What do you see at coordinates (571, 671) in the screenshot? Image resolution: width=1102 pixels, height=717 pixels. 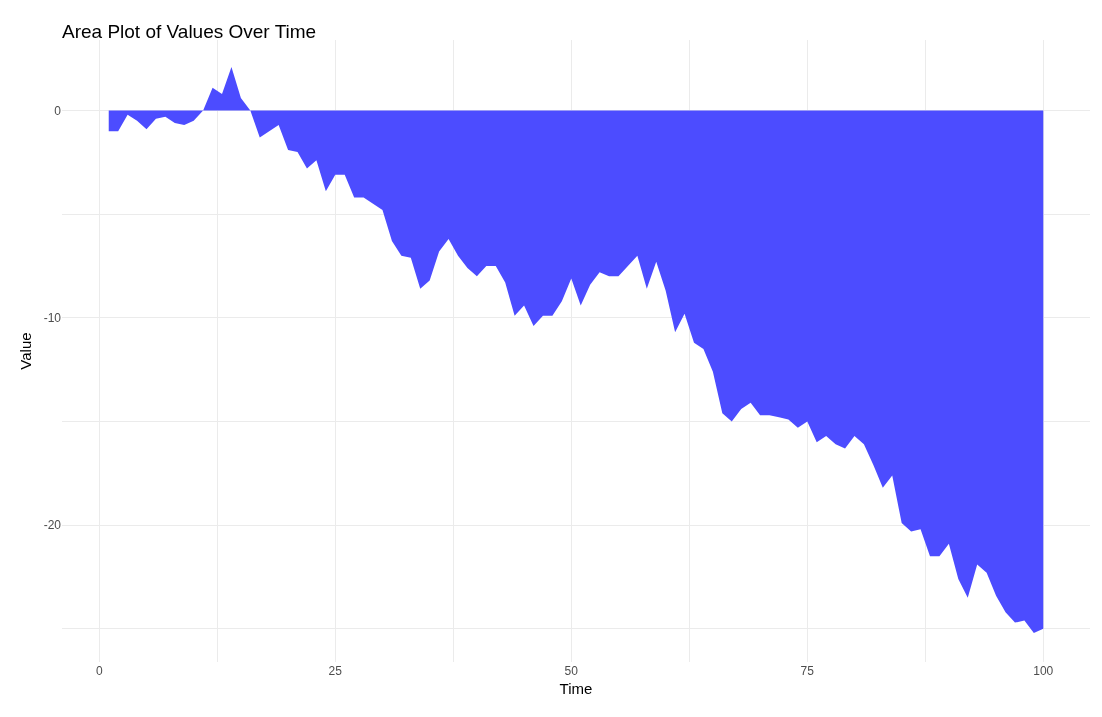 I see `x-tick-label: 50` at bounding box center [571, 671].